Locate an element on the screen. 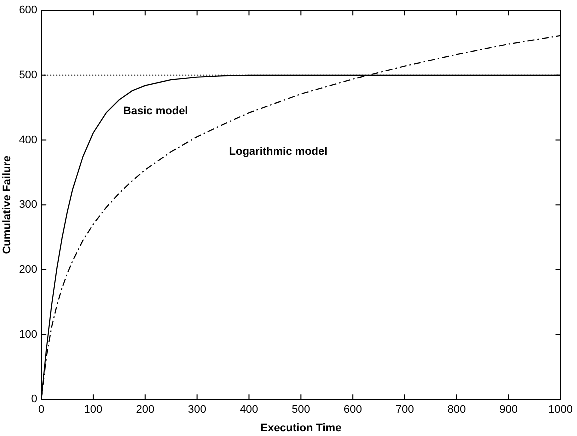  y-tick-label: 300 is located at coordinates (28, 205).